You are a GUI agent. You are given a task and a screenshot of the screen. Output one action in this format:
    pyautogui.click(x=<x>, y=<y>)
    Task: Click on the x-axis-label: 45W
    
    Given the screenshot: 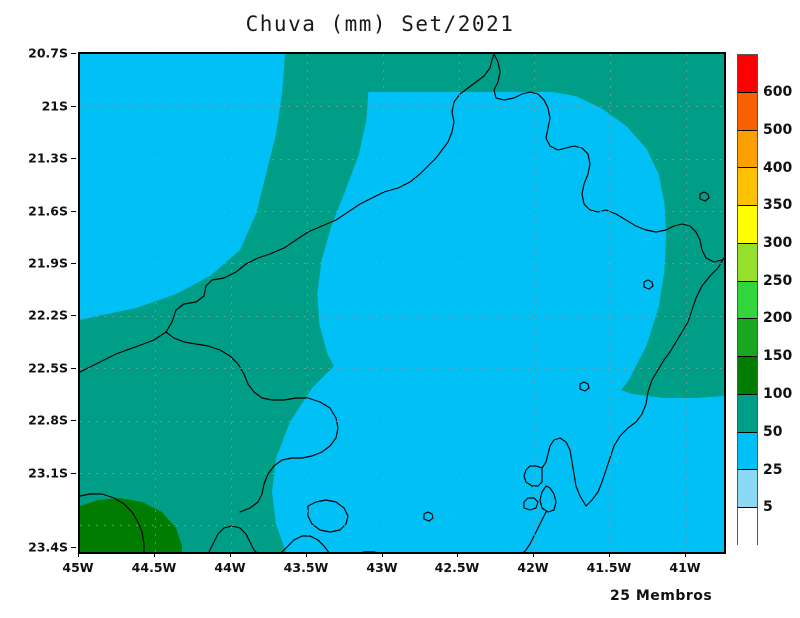 What is the action you would take?
    pyautogui.click(x=78, y=567)
    